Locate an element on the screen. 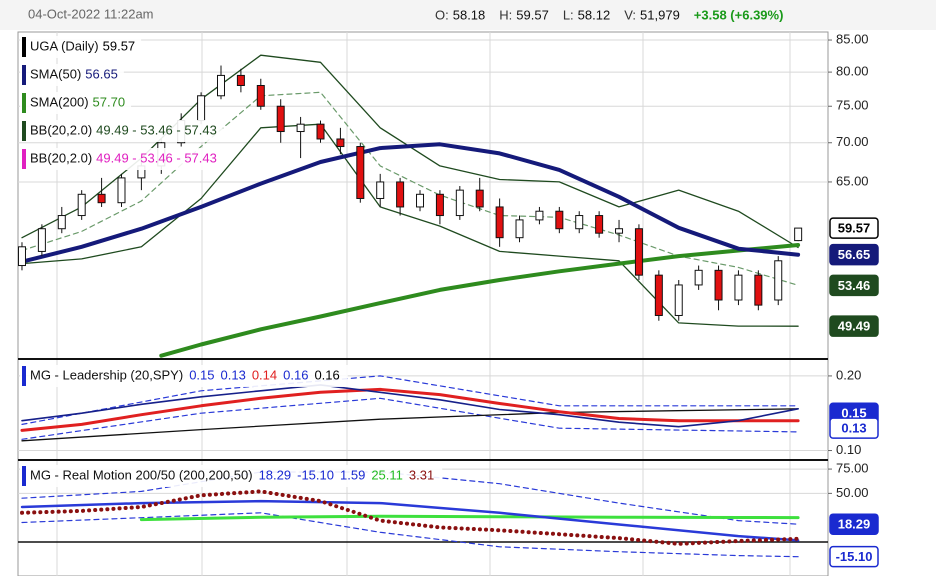 This screenshot has width=936, height=576. value-badge-label: 49.49 is located at coordinates (854, 326).